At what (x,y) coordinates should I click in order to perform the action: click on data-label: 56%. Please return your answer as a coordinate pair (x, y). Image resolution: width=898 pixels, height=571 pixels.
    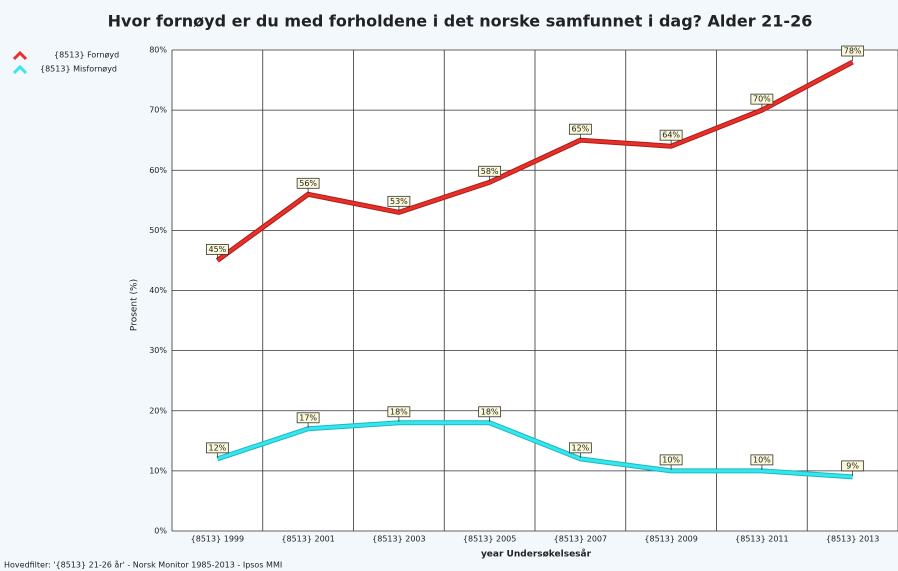
    Looking at the image, I should click on (308, 183).